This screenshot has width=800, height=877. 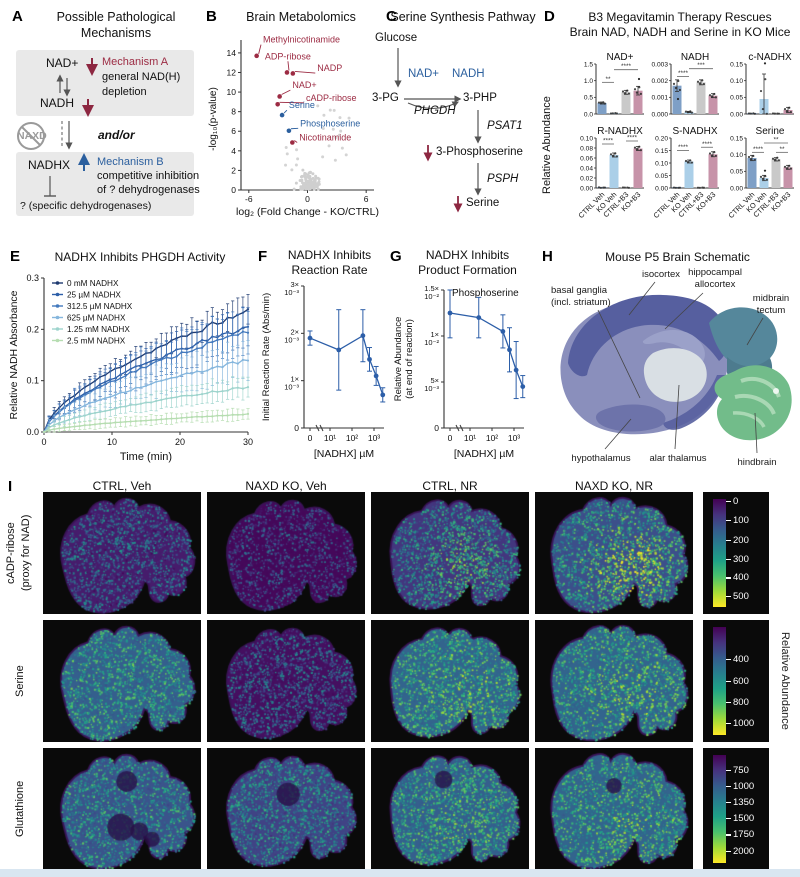 What do you see at coordinates (741, 703) in the screenshot?
I see `colorbar-tick-label: 800` at bounding box center [741, 703].